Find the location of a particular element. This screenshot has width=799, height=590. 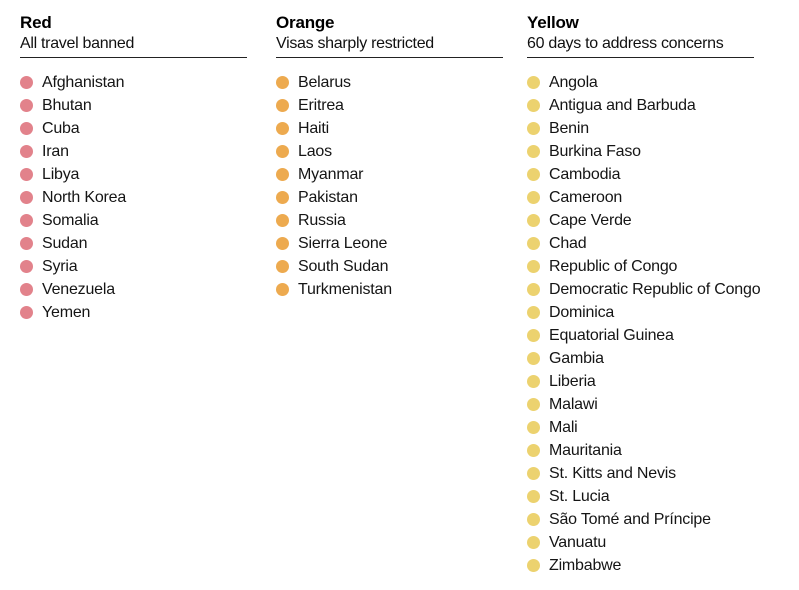

country-list-item: Chad is located at coordinates (640, 243).